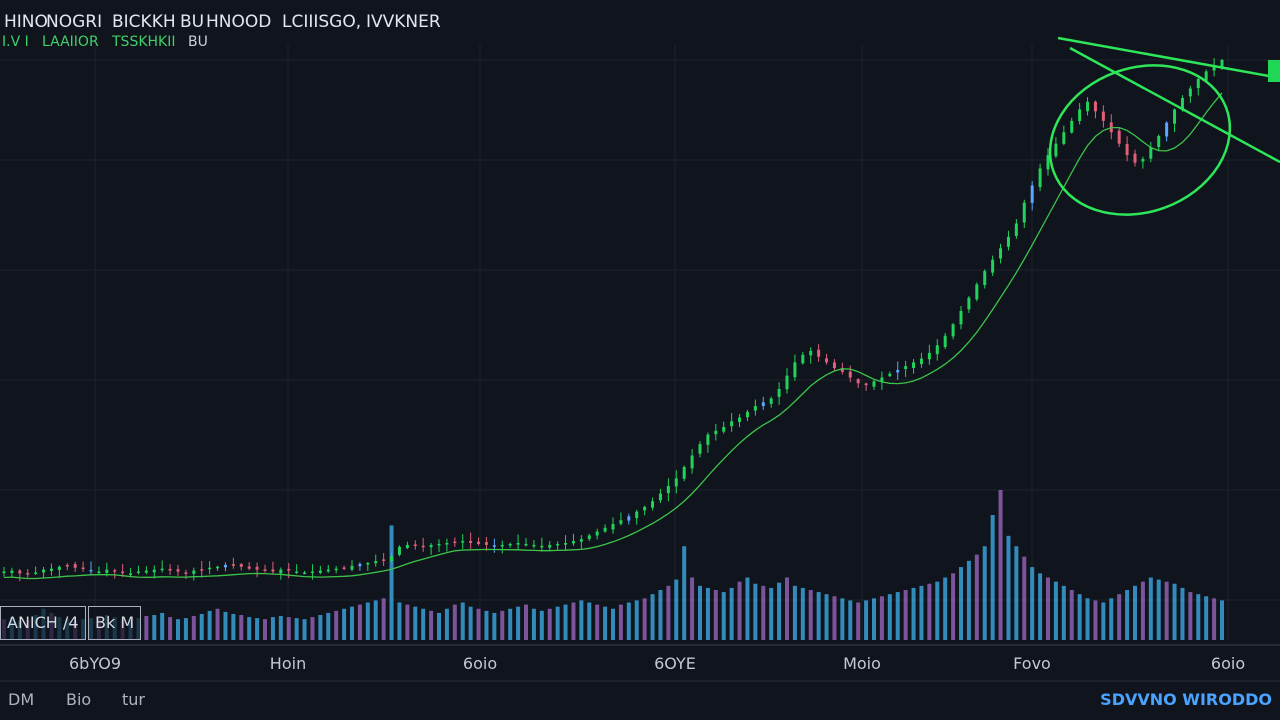 The height and width of the screenshot is (720, 1280). What do you see at coordinates (1274, 71) in the screenshot?
I see `price-marker` at bounding box center [1274, 71].